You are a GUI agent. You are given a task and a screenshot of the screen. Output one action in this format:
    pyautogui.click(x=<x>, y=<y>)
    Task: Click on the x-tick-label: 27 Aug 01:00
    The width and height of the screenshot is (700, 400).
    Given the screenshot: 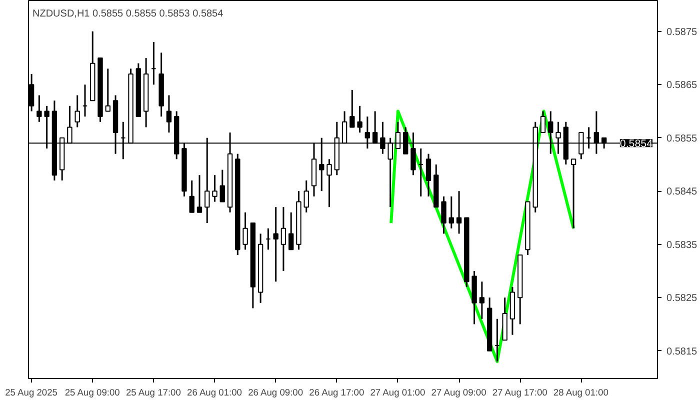 What is the action you would take?
    pyautogui.click(x=398, y=393)
    